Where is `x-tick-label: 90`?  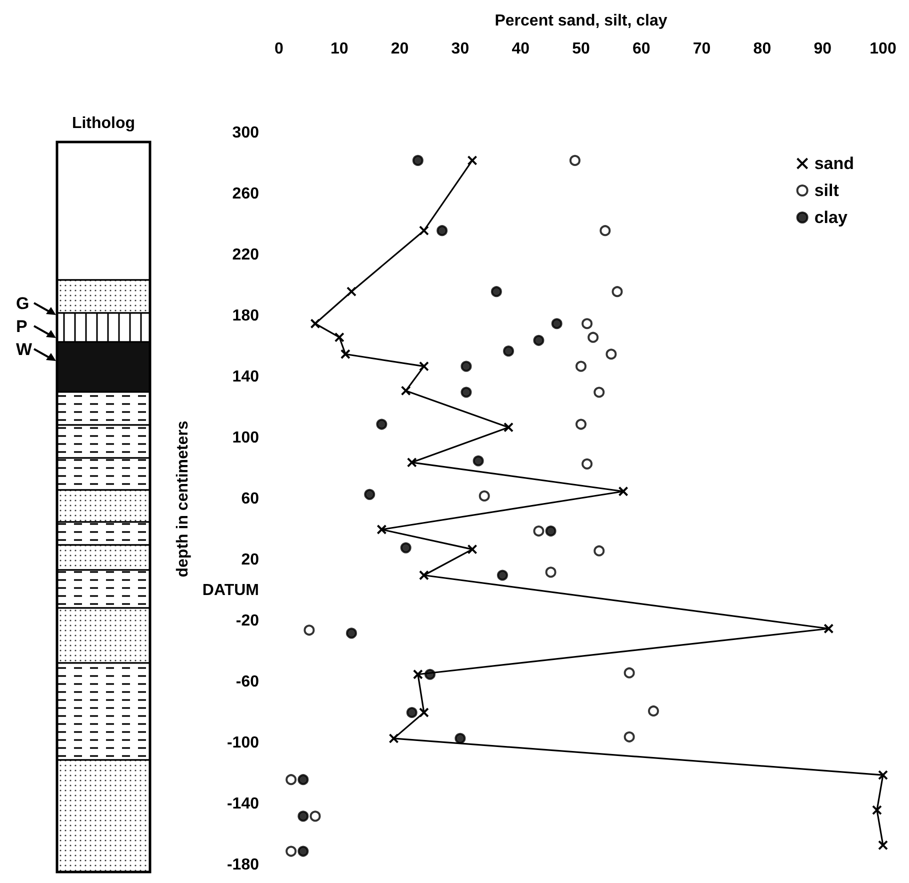 x-tick-label: 90 is located at coordinates (823, 49).